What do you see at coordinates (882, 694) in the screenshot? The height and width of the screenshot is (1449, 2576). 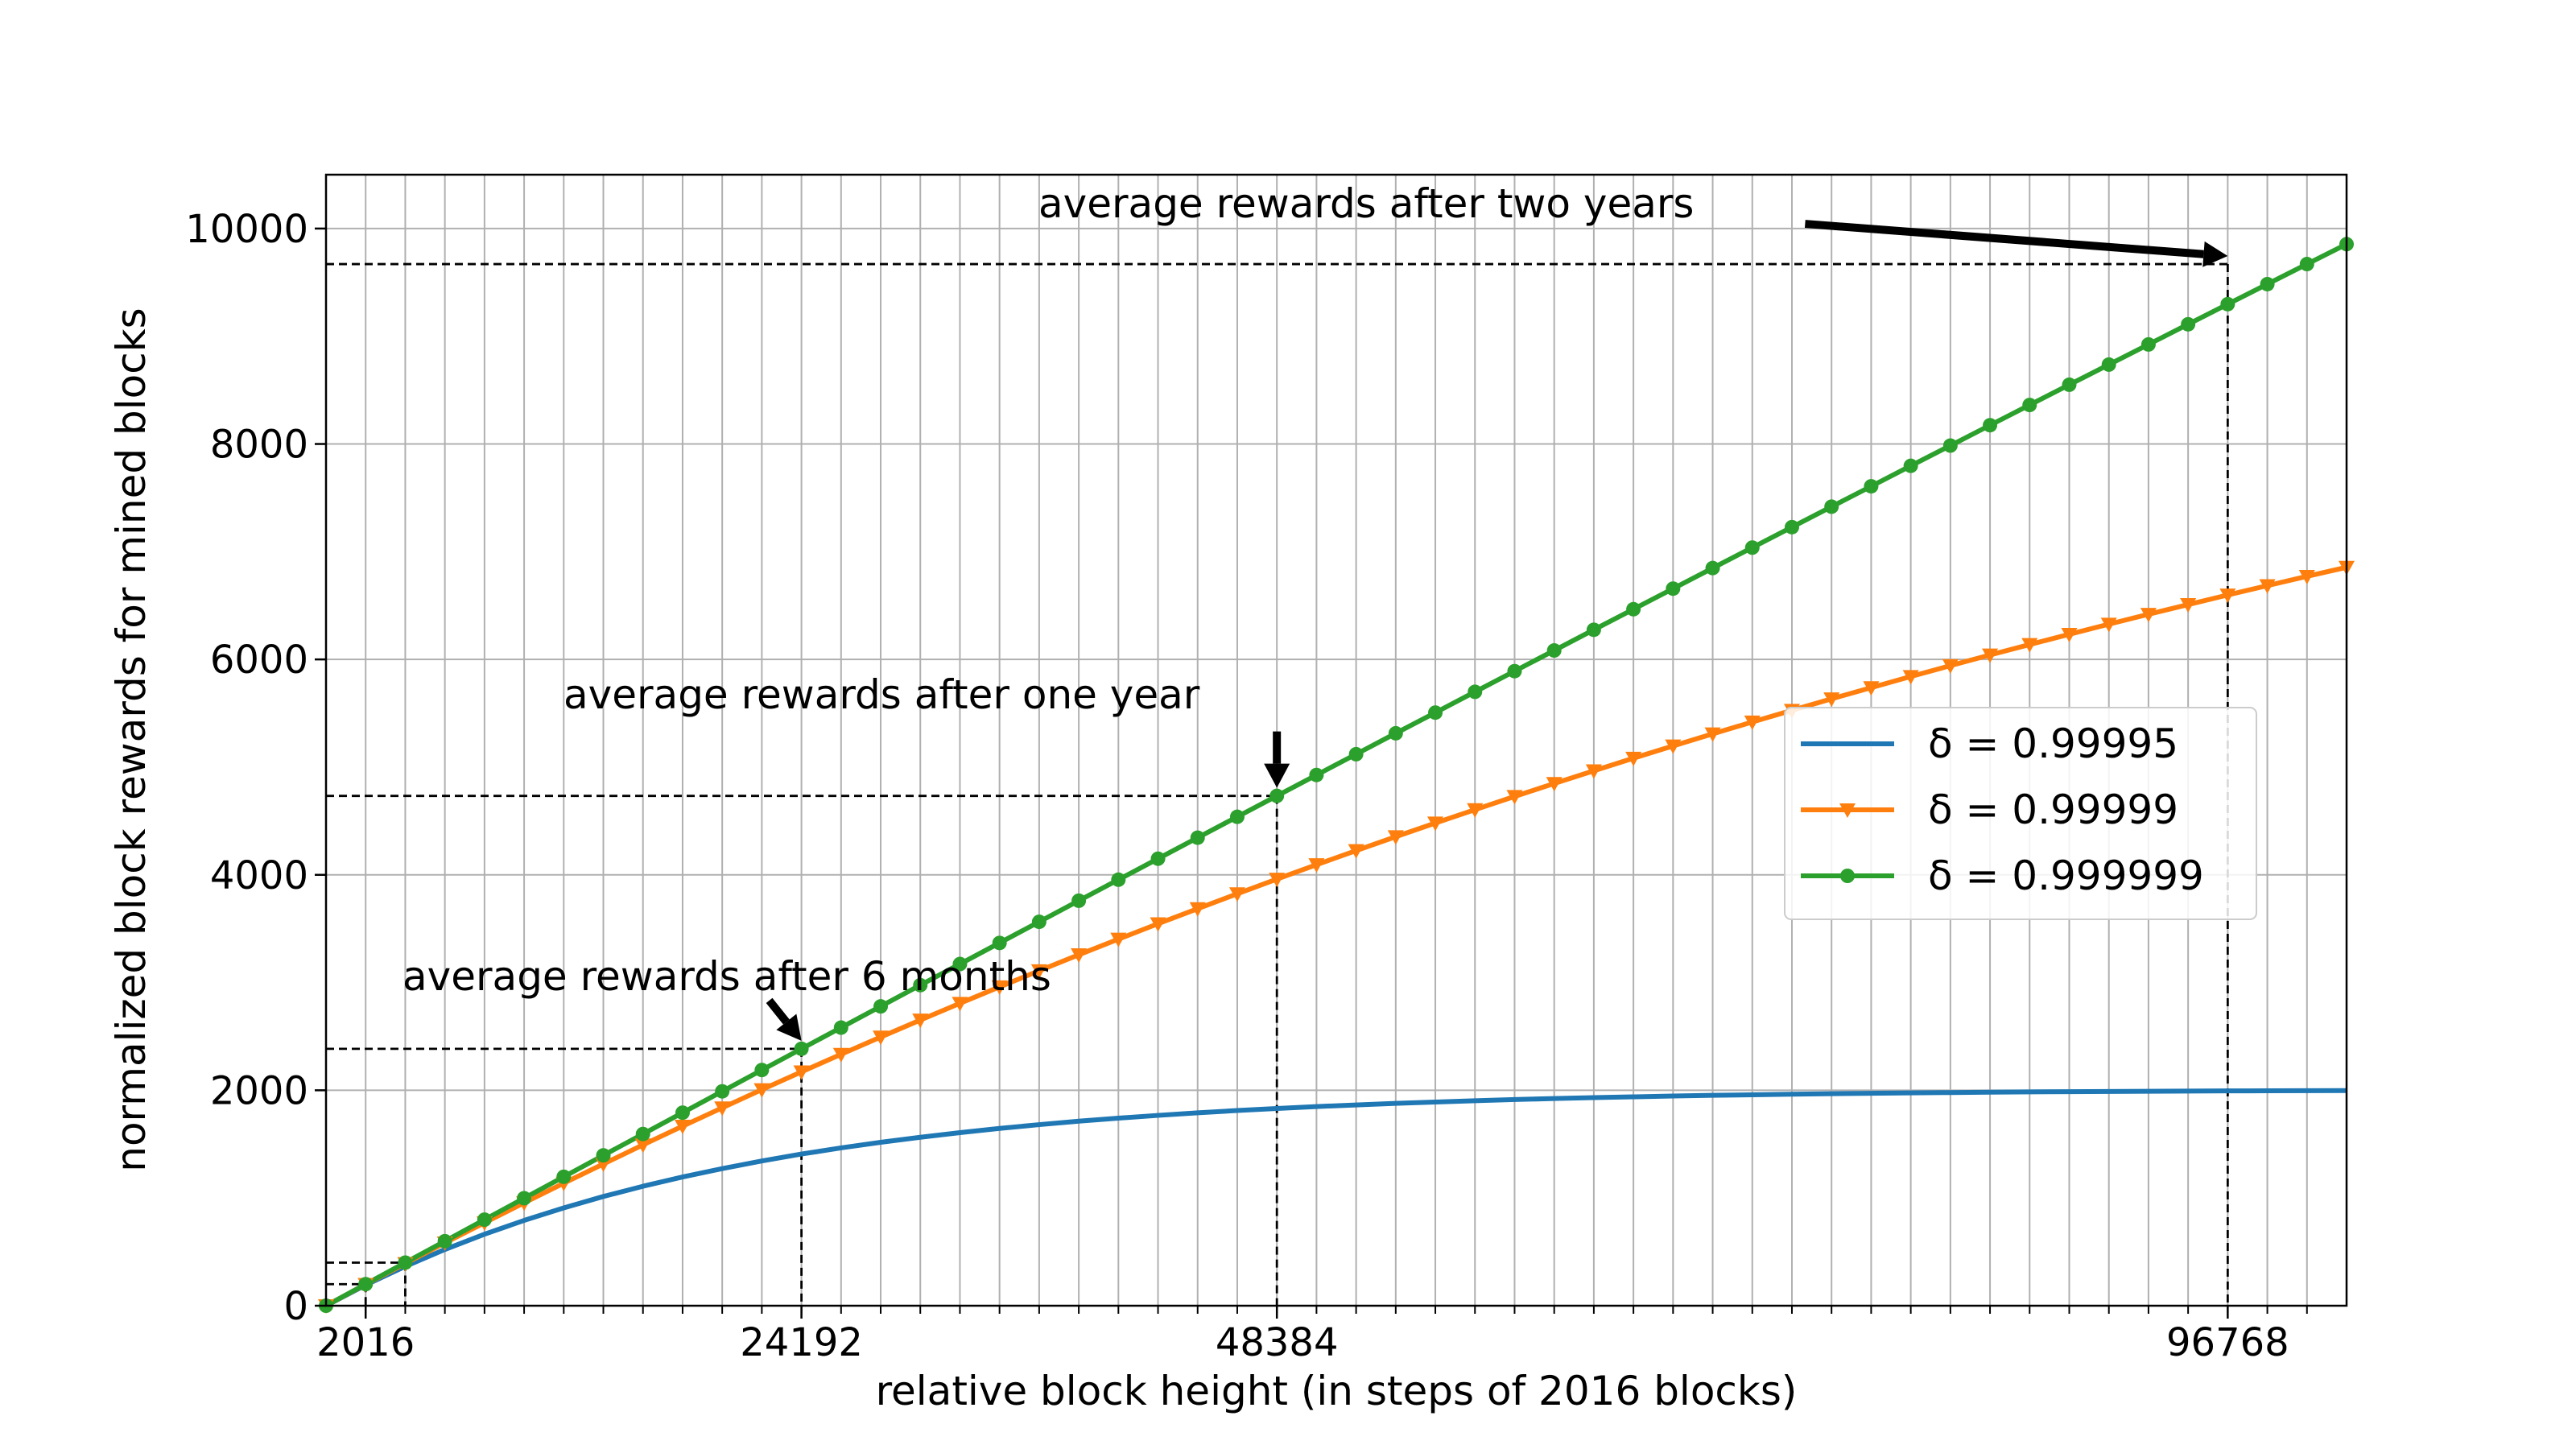 I see `annotation-text: average rewards after one year` at bounding box center [882, 694].